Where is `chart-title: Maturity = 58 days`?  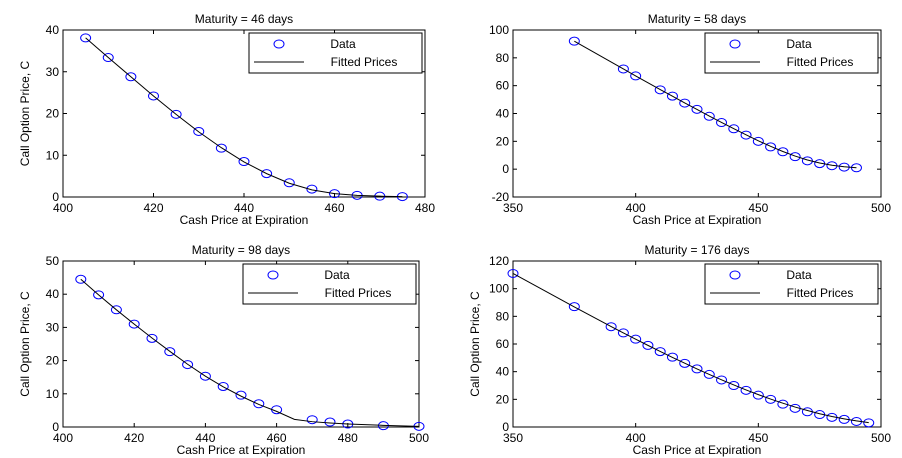 chart-title: Maturity = 58 days is located at coordinates (697, 19).